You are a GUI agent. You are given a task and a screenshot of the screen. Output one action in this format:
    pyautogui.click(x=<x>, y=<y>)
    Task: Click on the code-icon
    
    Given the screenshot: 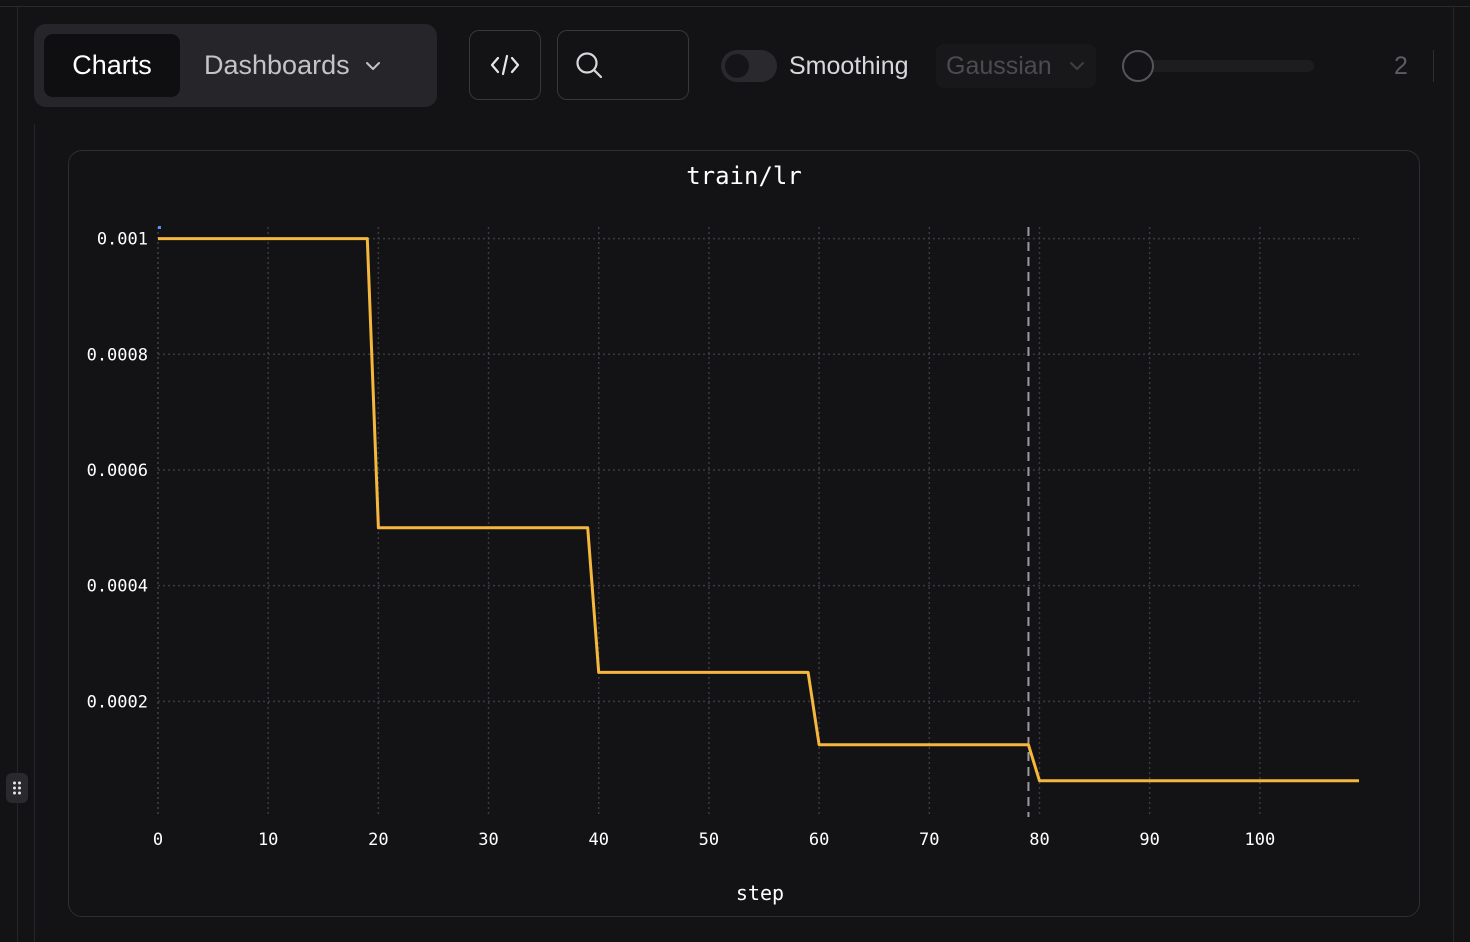 What is the action you would take?
    pyautogui.click(x=505, y=65)
    